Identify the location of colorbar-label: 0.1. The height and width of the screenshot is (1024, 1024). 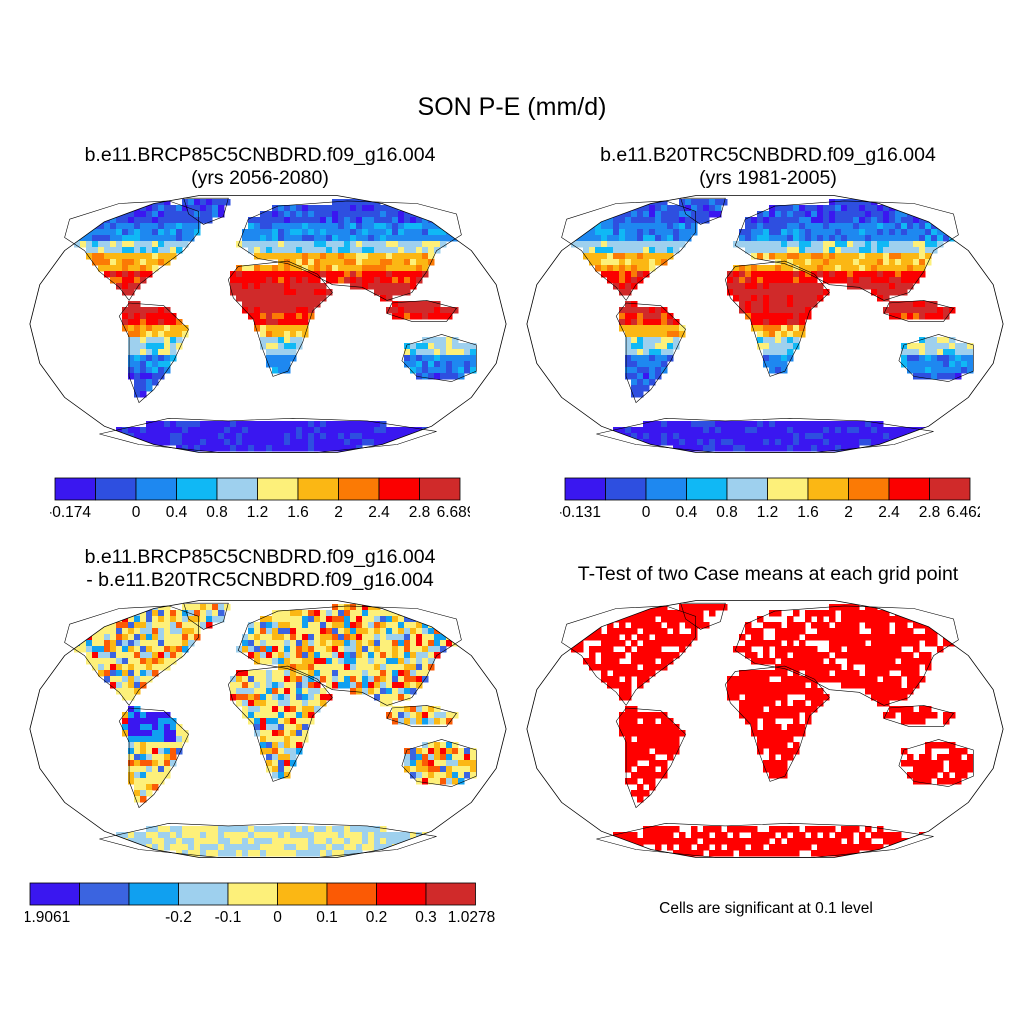
(327, 917).